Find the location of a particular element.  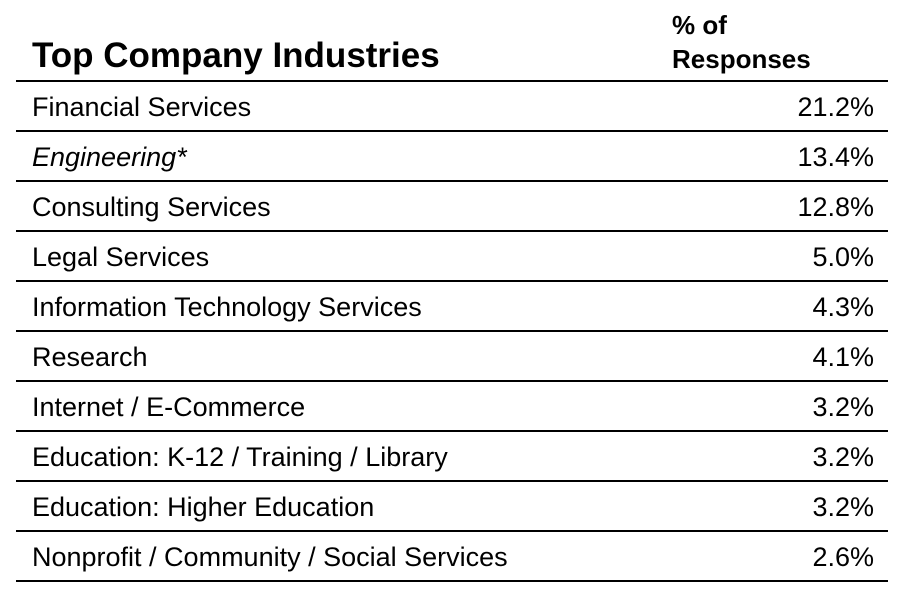

industry-label: Education: Higher Education is located at coordinates (203, 507).